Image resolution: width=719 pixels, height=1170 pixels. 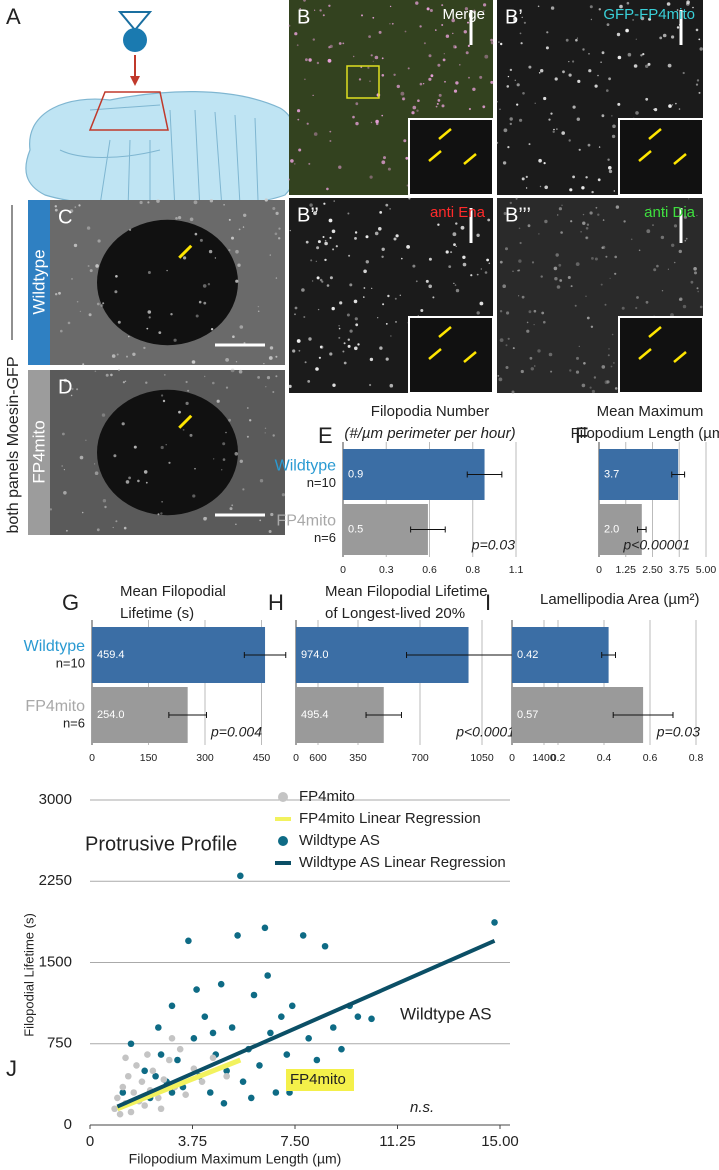 I want to click on x-tick-label: 0, so click(x=343, y=570).